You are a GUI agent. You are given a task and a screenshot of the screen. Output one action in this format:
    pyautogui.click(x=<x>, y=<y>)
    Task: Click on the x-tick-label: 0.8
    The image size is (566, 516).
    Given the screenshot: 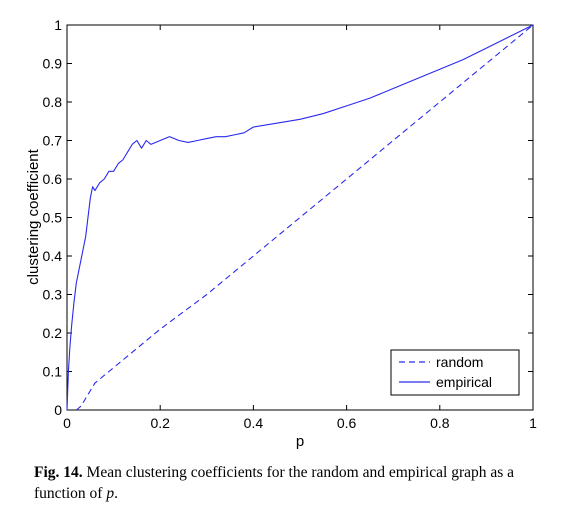 What is the action you would take?
    pyautogui.click(x=440, y=423)
    